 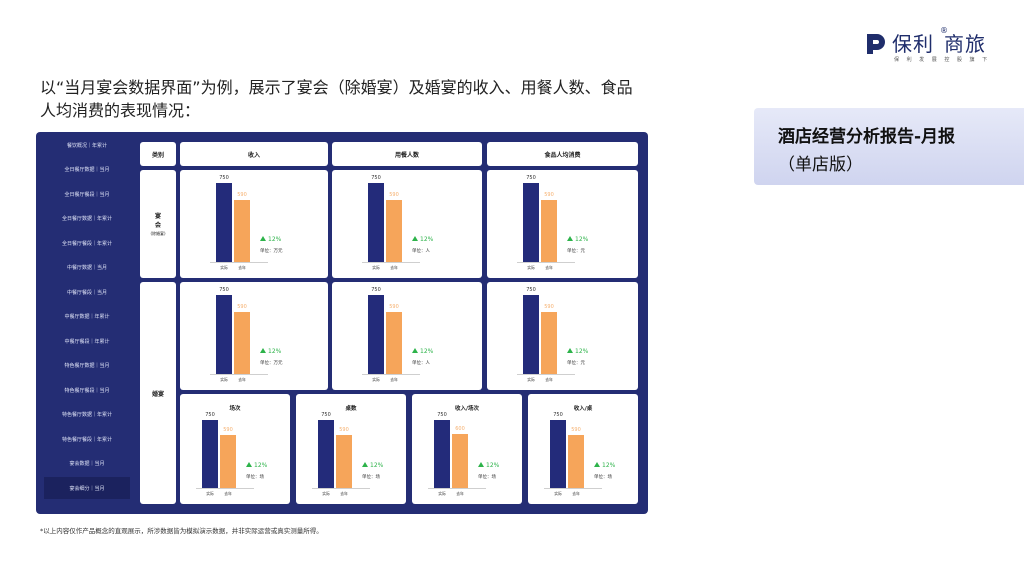 I want to click on chart-card: 收入/桌 750 实际 590 去年 12% 单位：场, so click(x=583, y=449).